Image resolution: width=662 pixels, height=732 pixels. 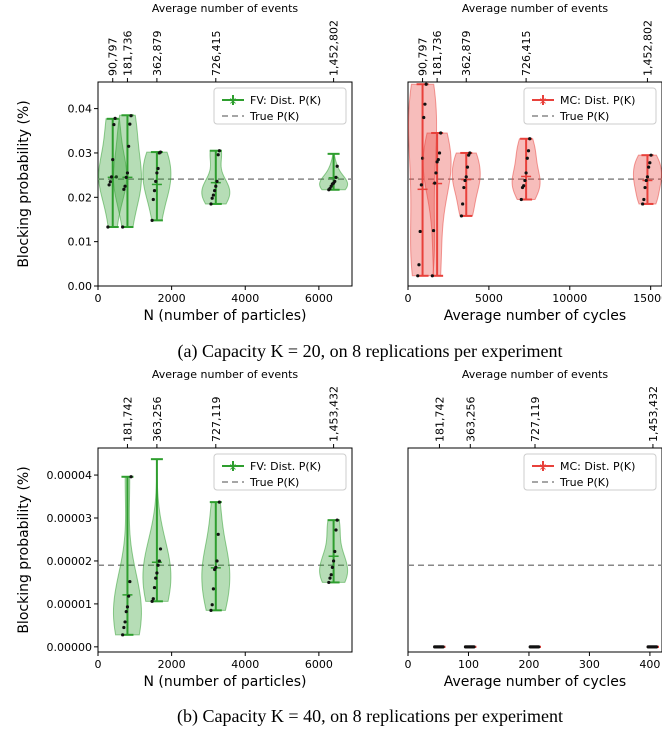 I want to click on x-tick-label: 6000, so click(x=319, y=298).